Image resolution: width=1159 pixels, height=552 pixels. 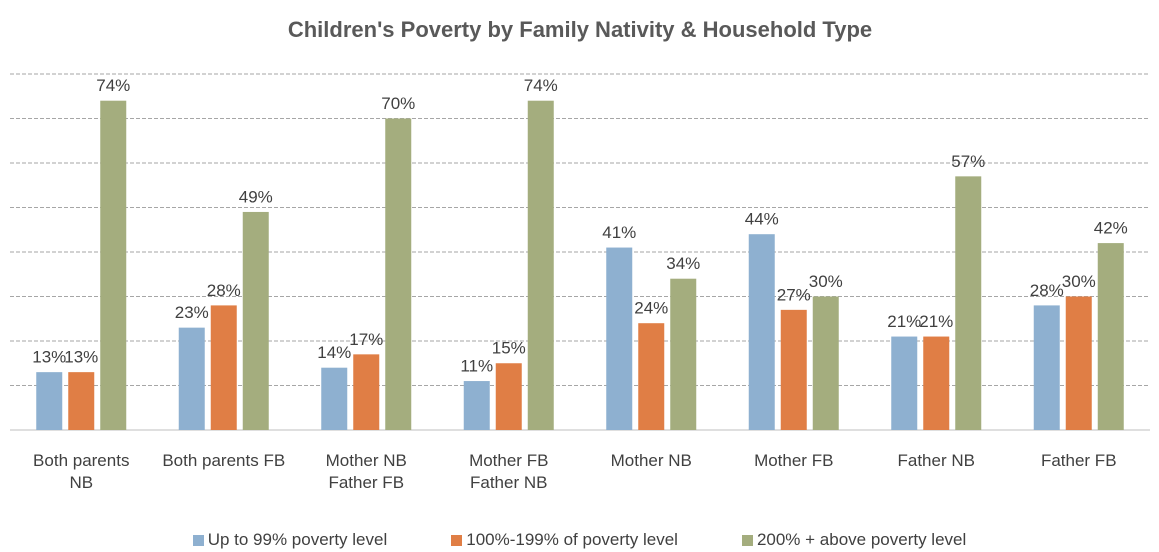 I want to click on data-label: 23%, so click(x=192, y=312).